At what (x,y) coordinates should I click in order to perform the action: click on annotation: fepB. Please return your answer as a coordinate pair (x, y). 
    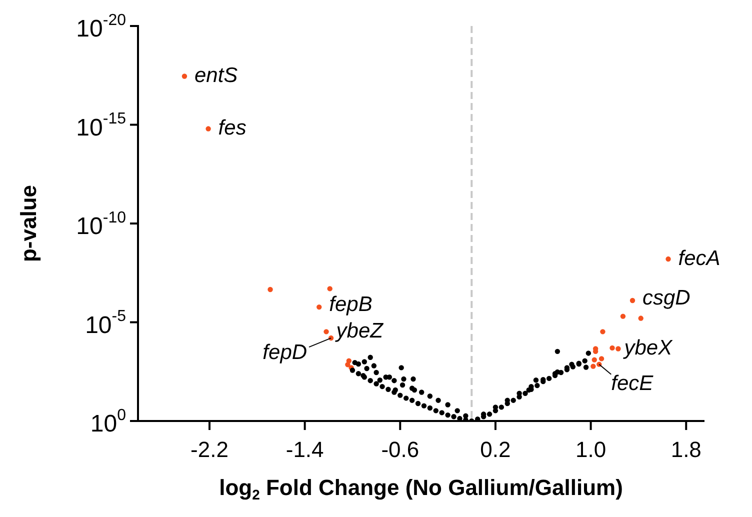
    Looking at the image, I should click on (350, 304).